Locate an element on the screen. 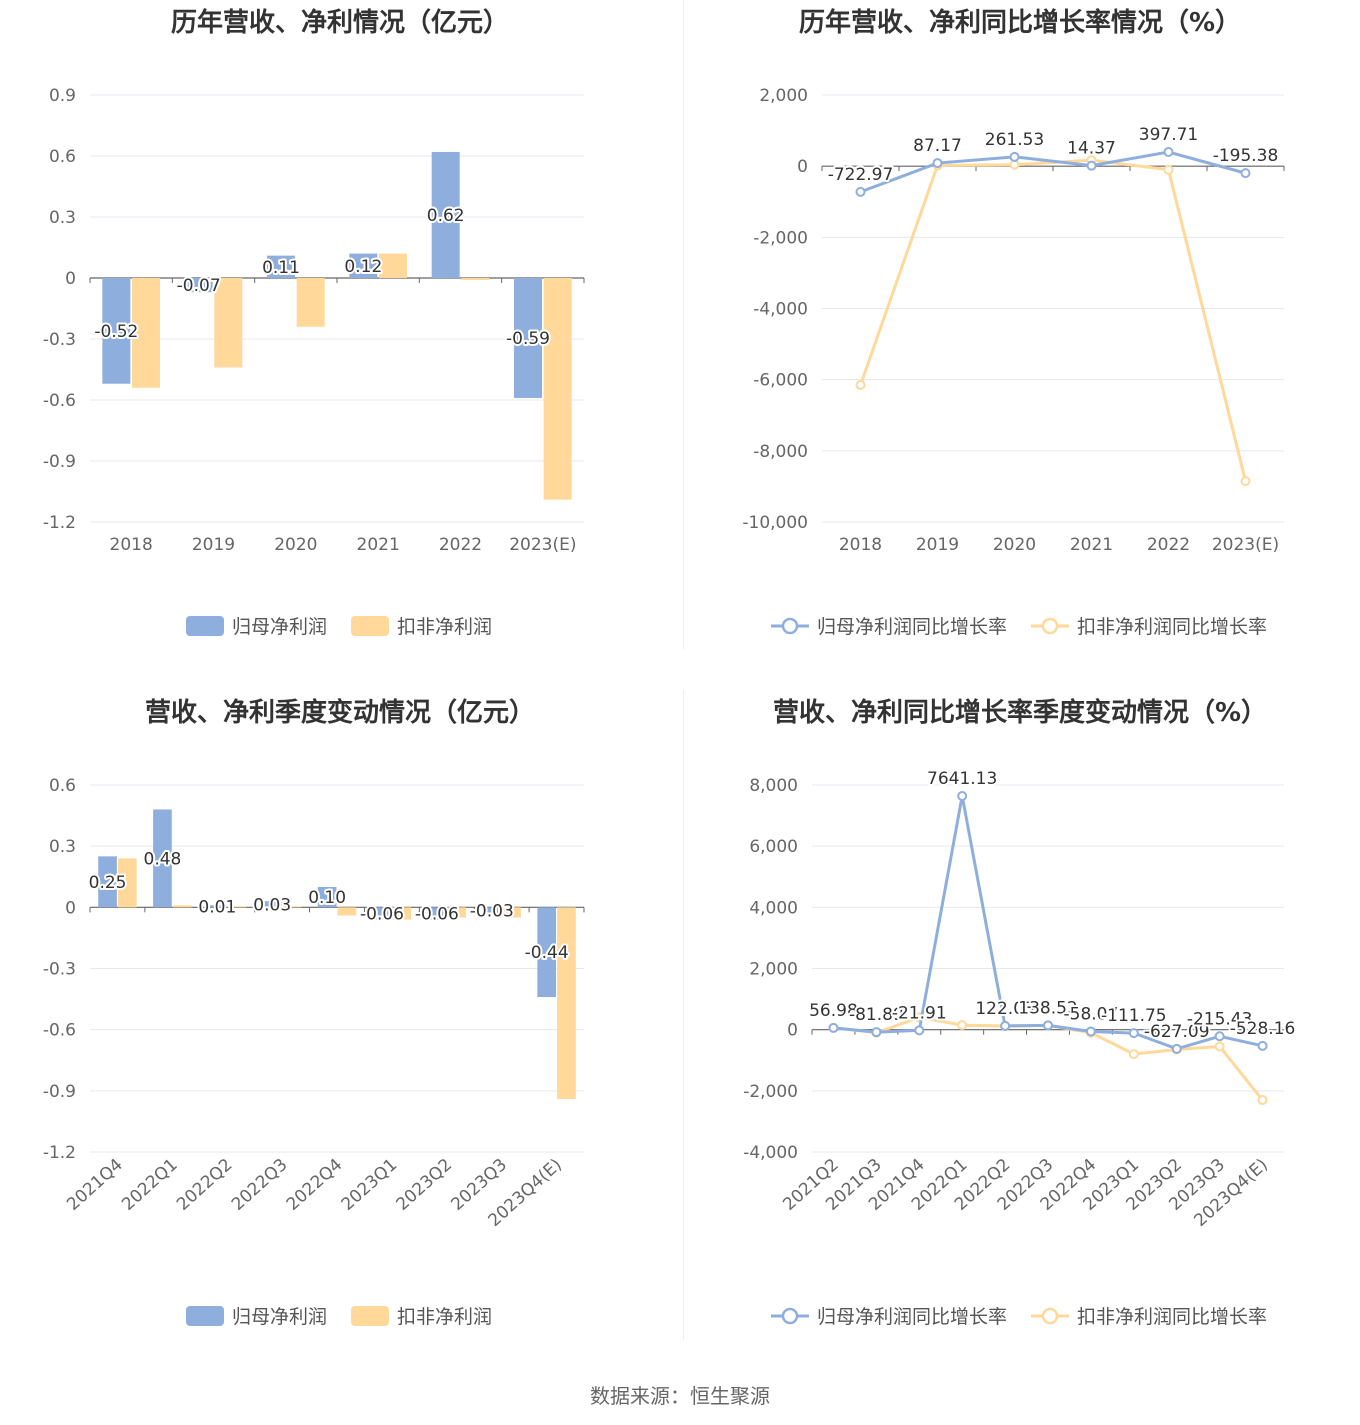 Image resolution: width=1360 pixels, height=1425 pixels. data-label: -0.44 is located at coordinates (547, 953).